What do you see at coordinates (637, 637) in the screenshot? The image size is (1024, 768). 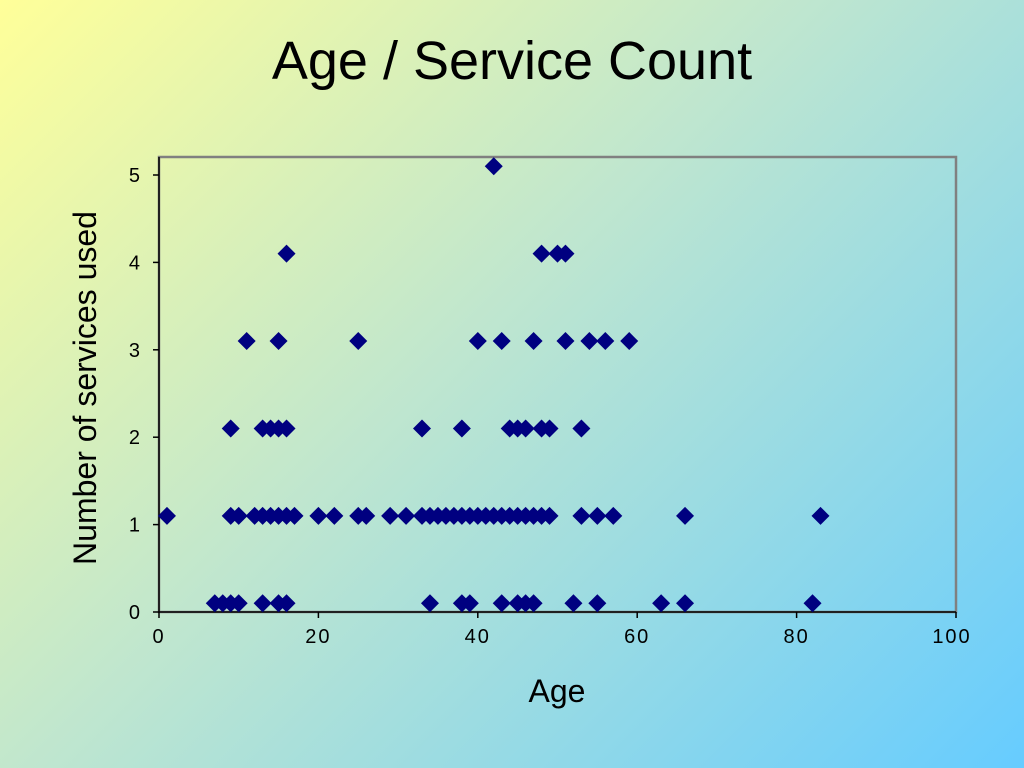 I see `x-tick-label: 60` at bounding box center [637, 637].